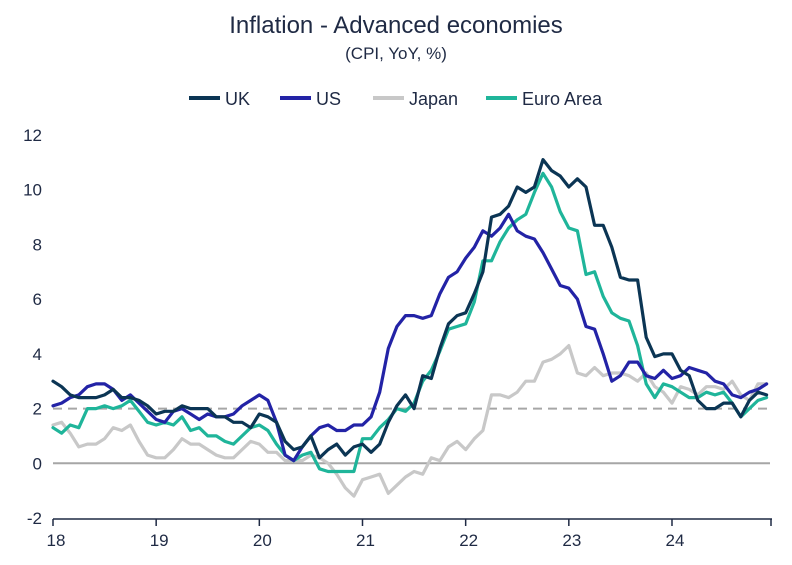 The width and height of the screenshot is (792, 565). Describe the element at coordinates (159, 540) in the screenshot. I see `x-tick-label: 19` at that location.